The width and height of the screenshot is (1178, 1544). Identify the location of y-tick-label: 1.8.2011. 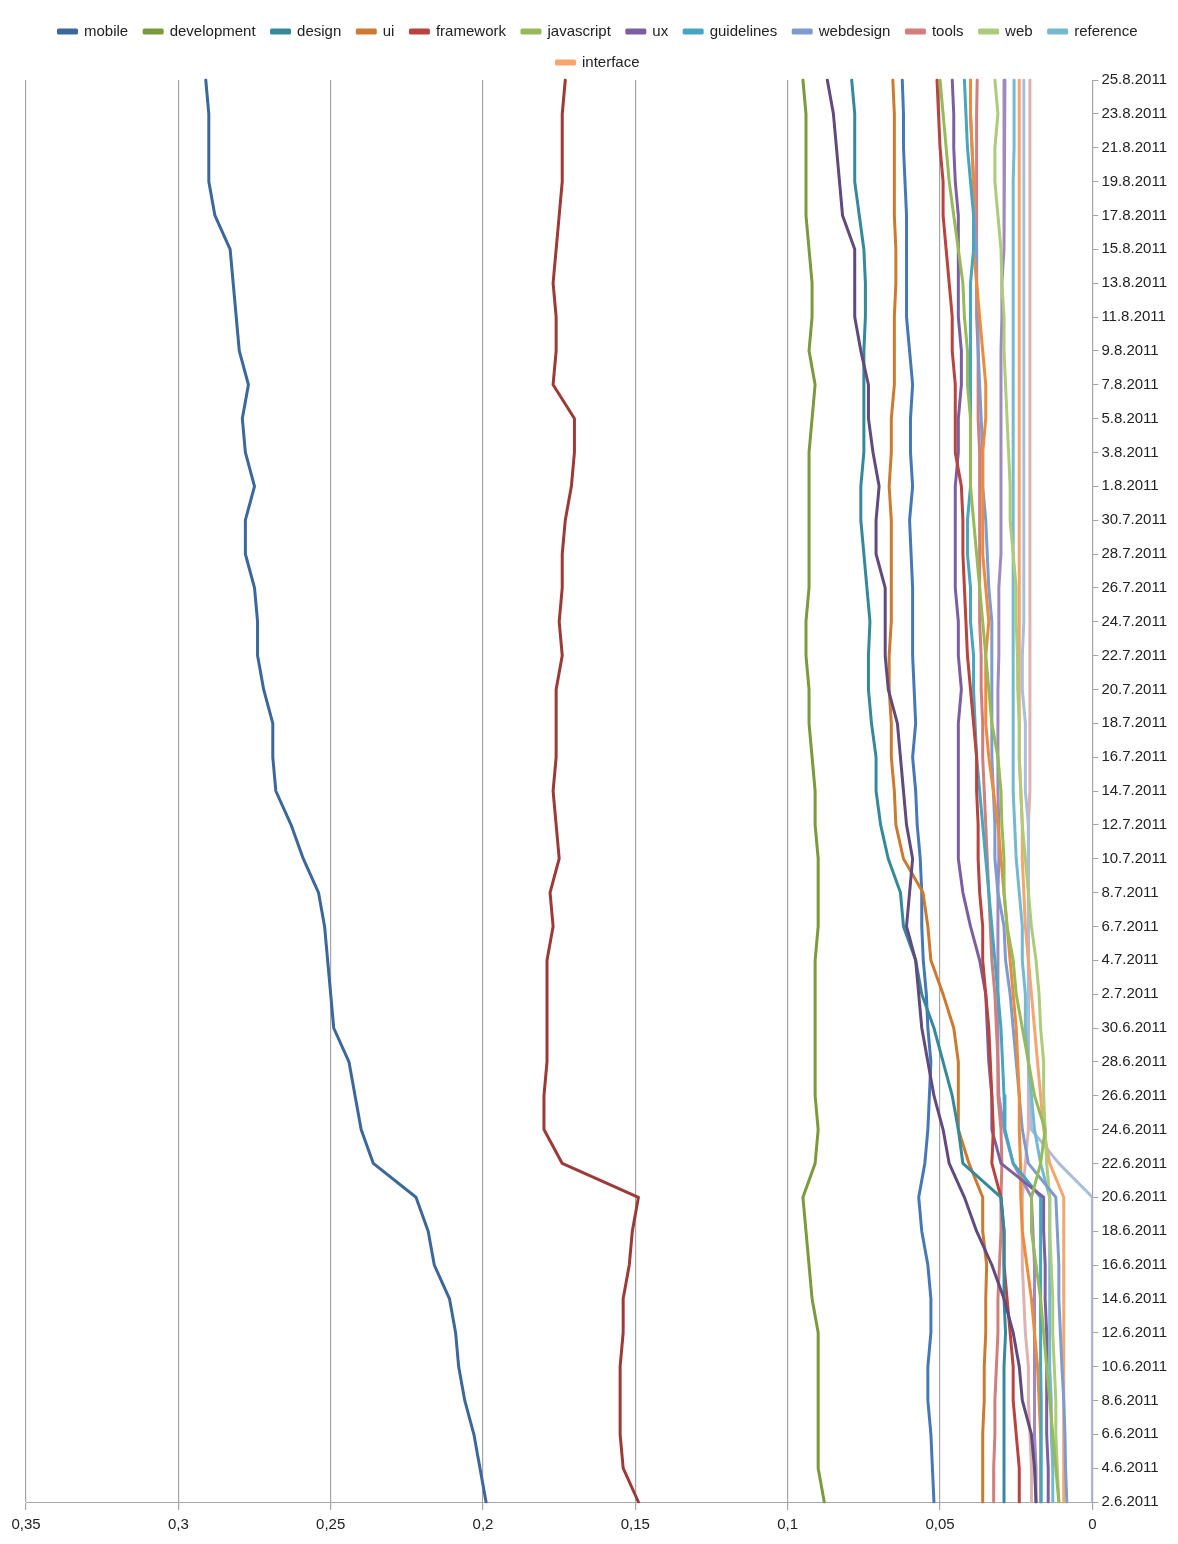
(1130, 485).